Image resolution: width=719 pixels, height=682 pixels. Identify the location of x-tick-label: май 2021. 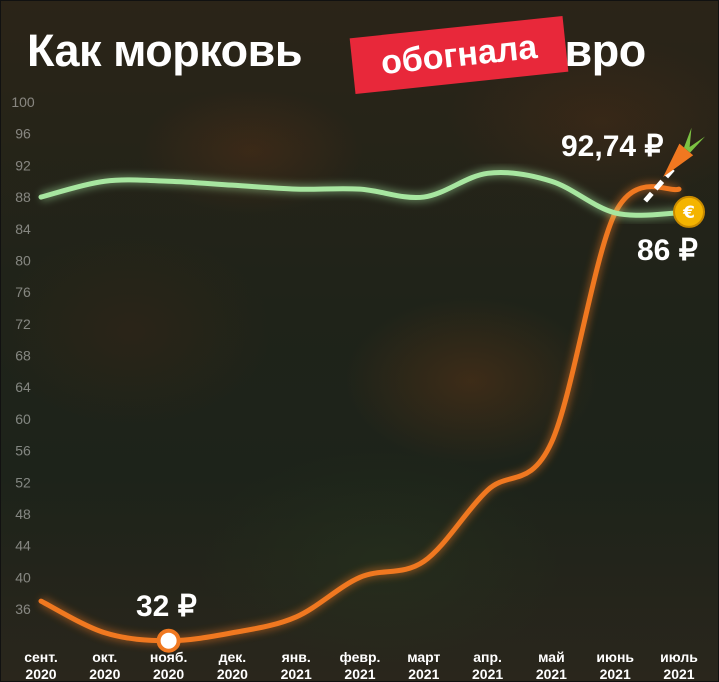
(551, 665).